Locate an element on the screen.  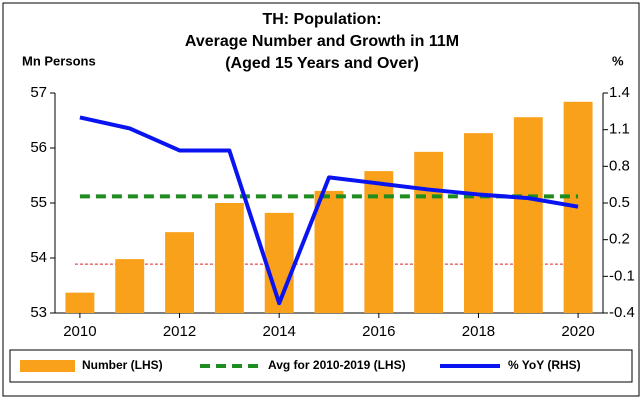
x-tick-label: 2014 is located at coordinates (278, 331).